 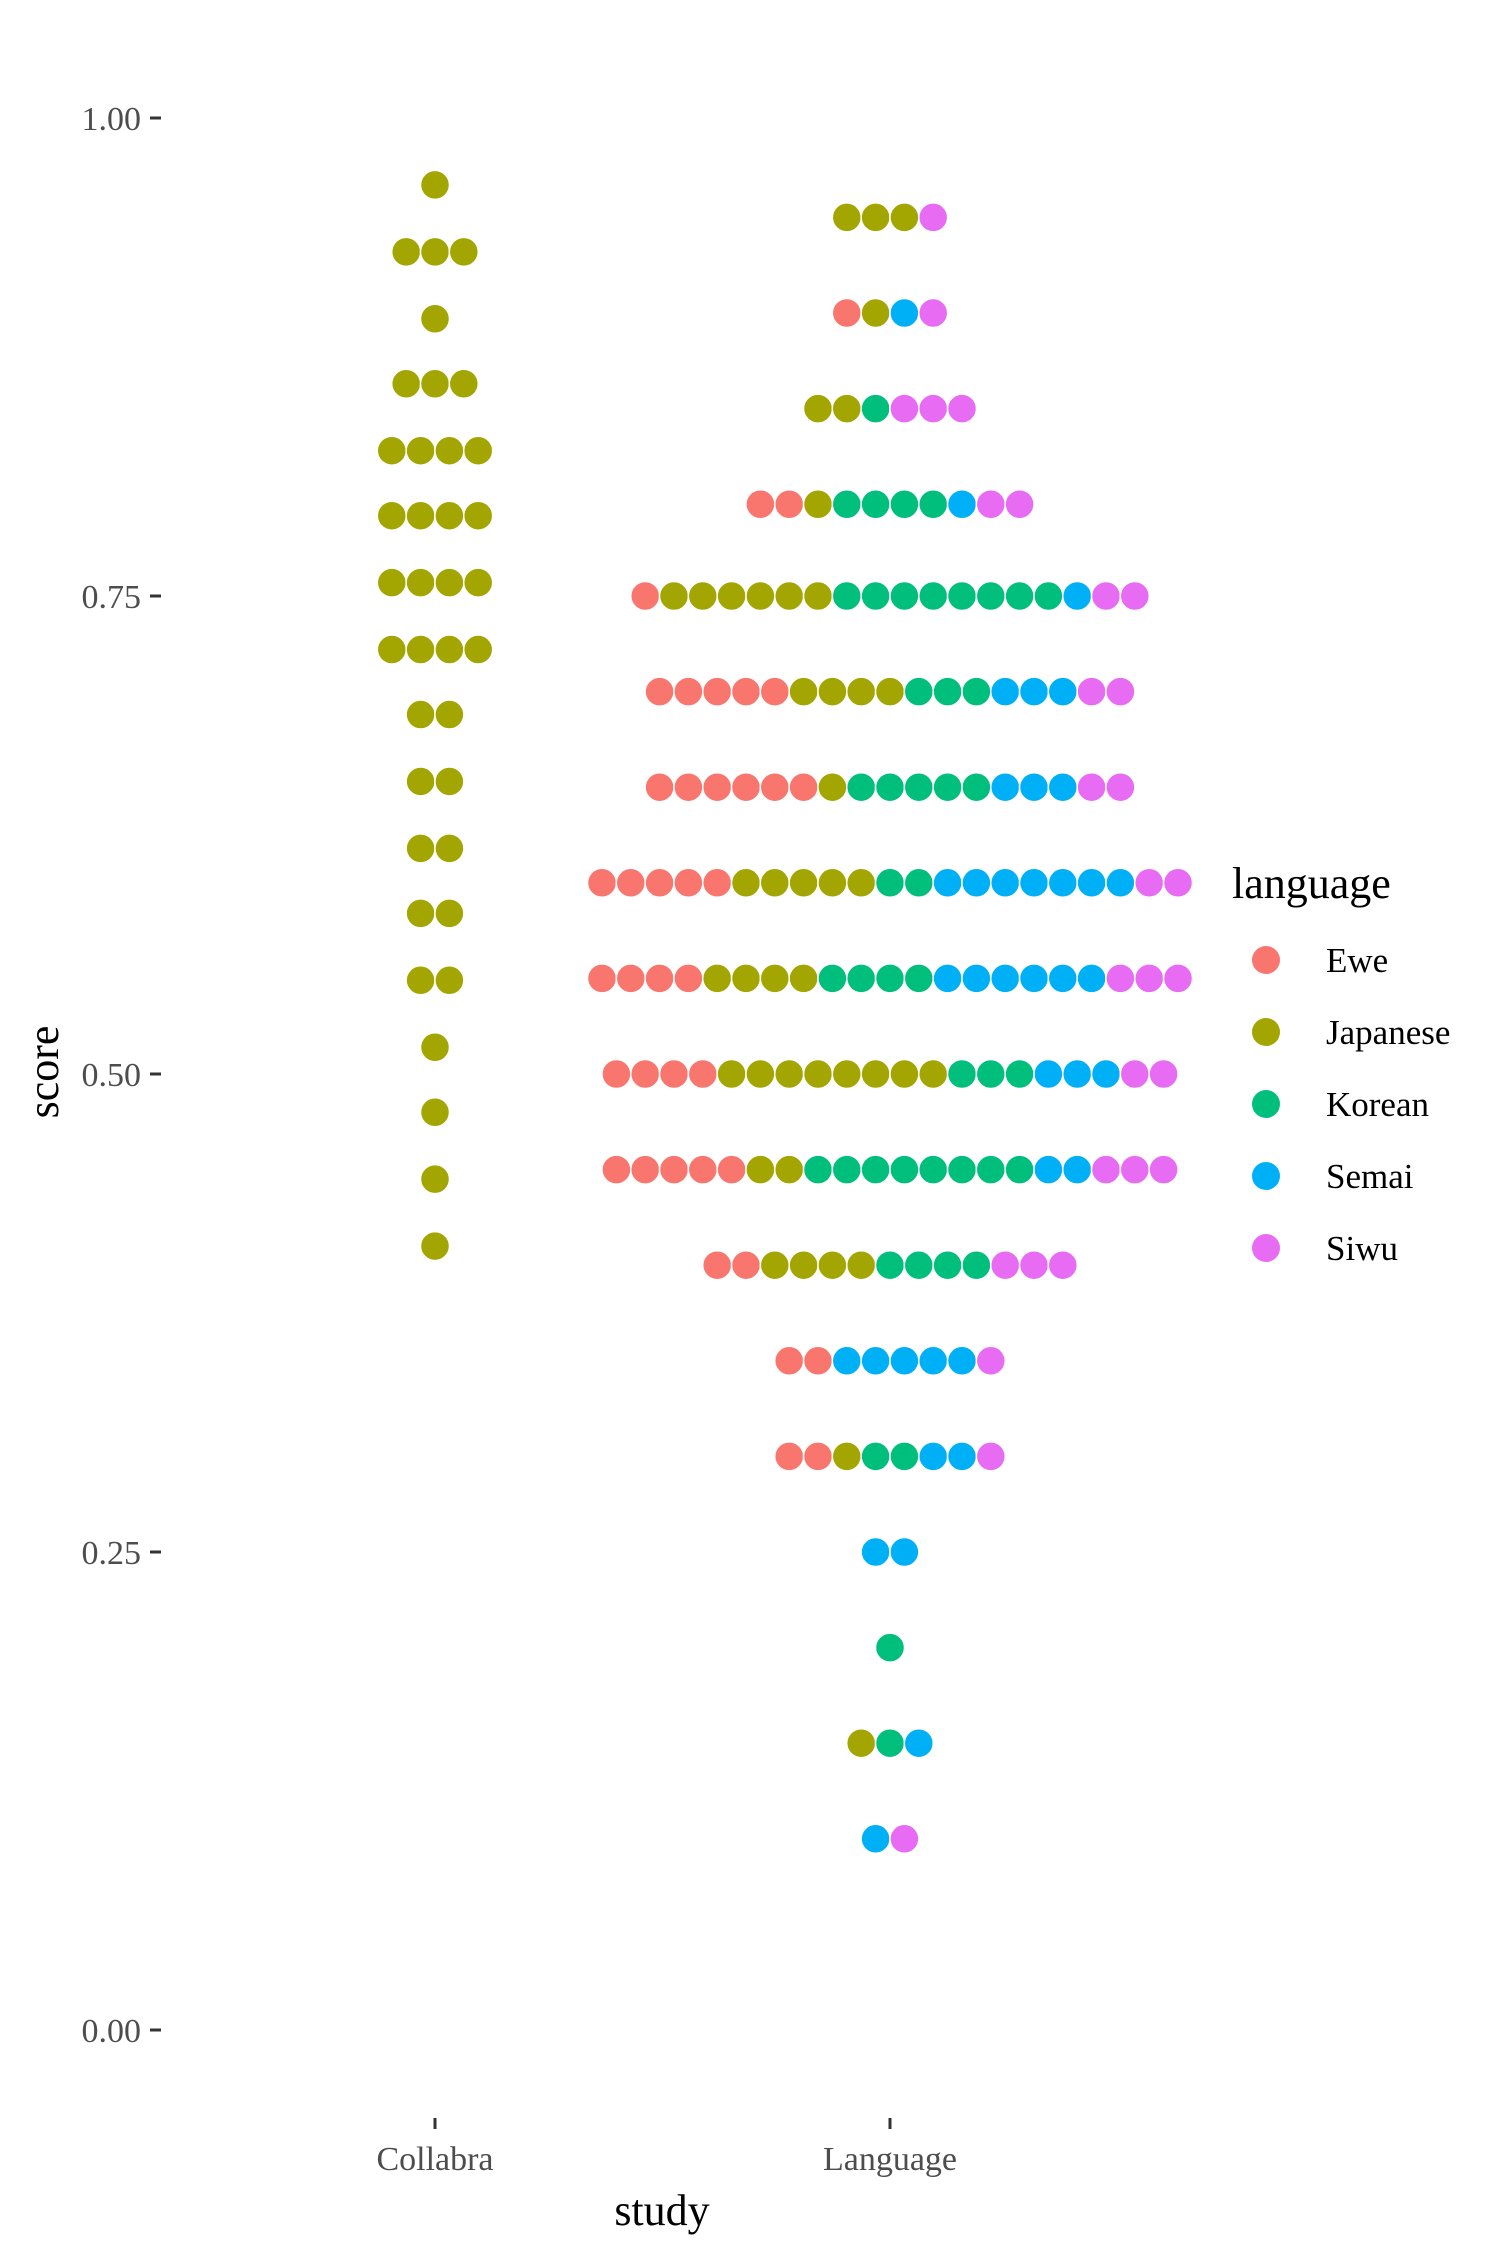 I want to click on y-axis: 0.00 0.25 0.50 0.75 1.00, so click(x=121, y=1075).